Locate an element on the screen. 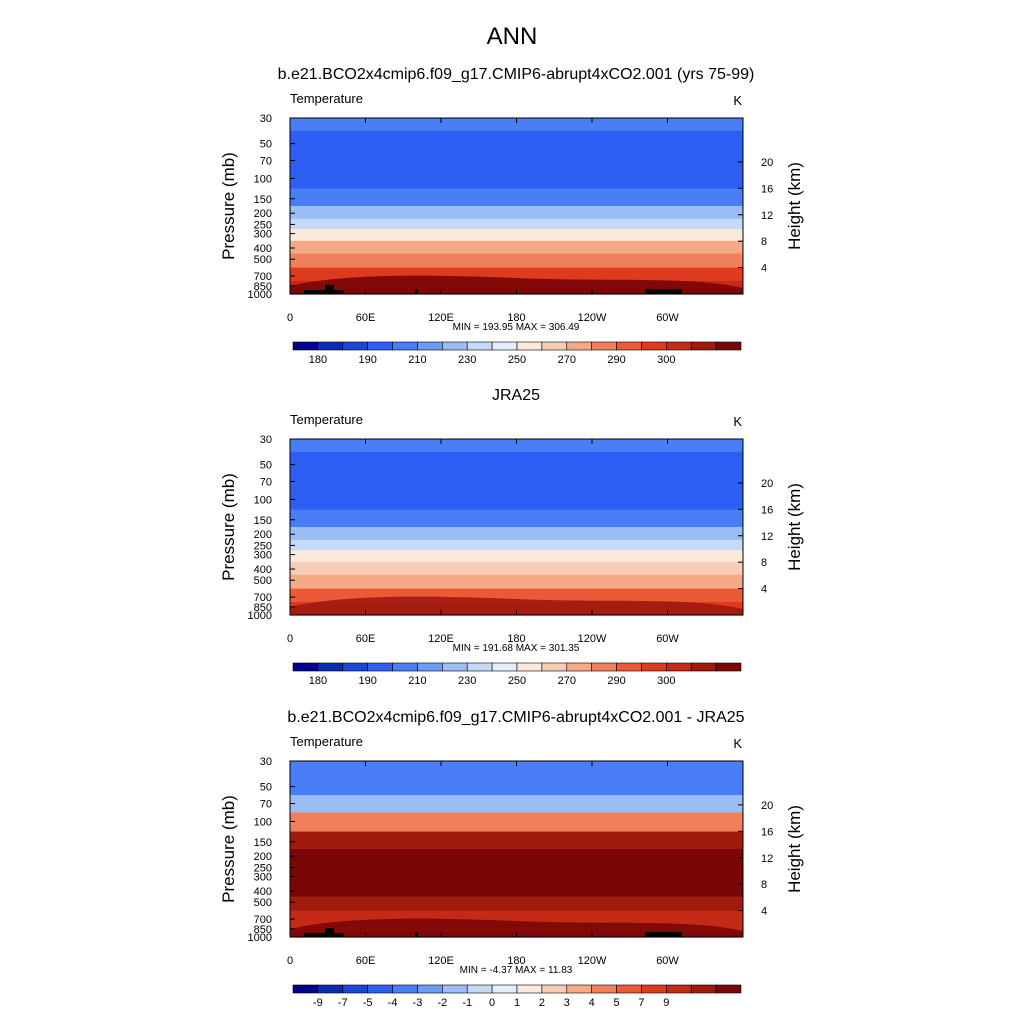 This screenshot has height=1024, width=1024. y-right-tick-label: 4 is located at coordinates (764, 269).